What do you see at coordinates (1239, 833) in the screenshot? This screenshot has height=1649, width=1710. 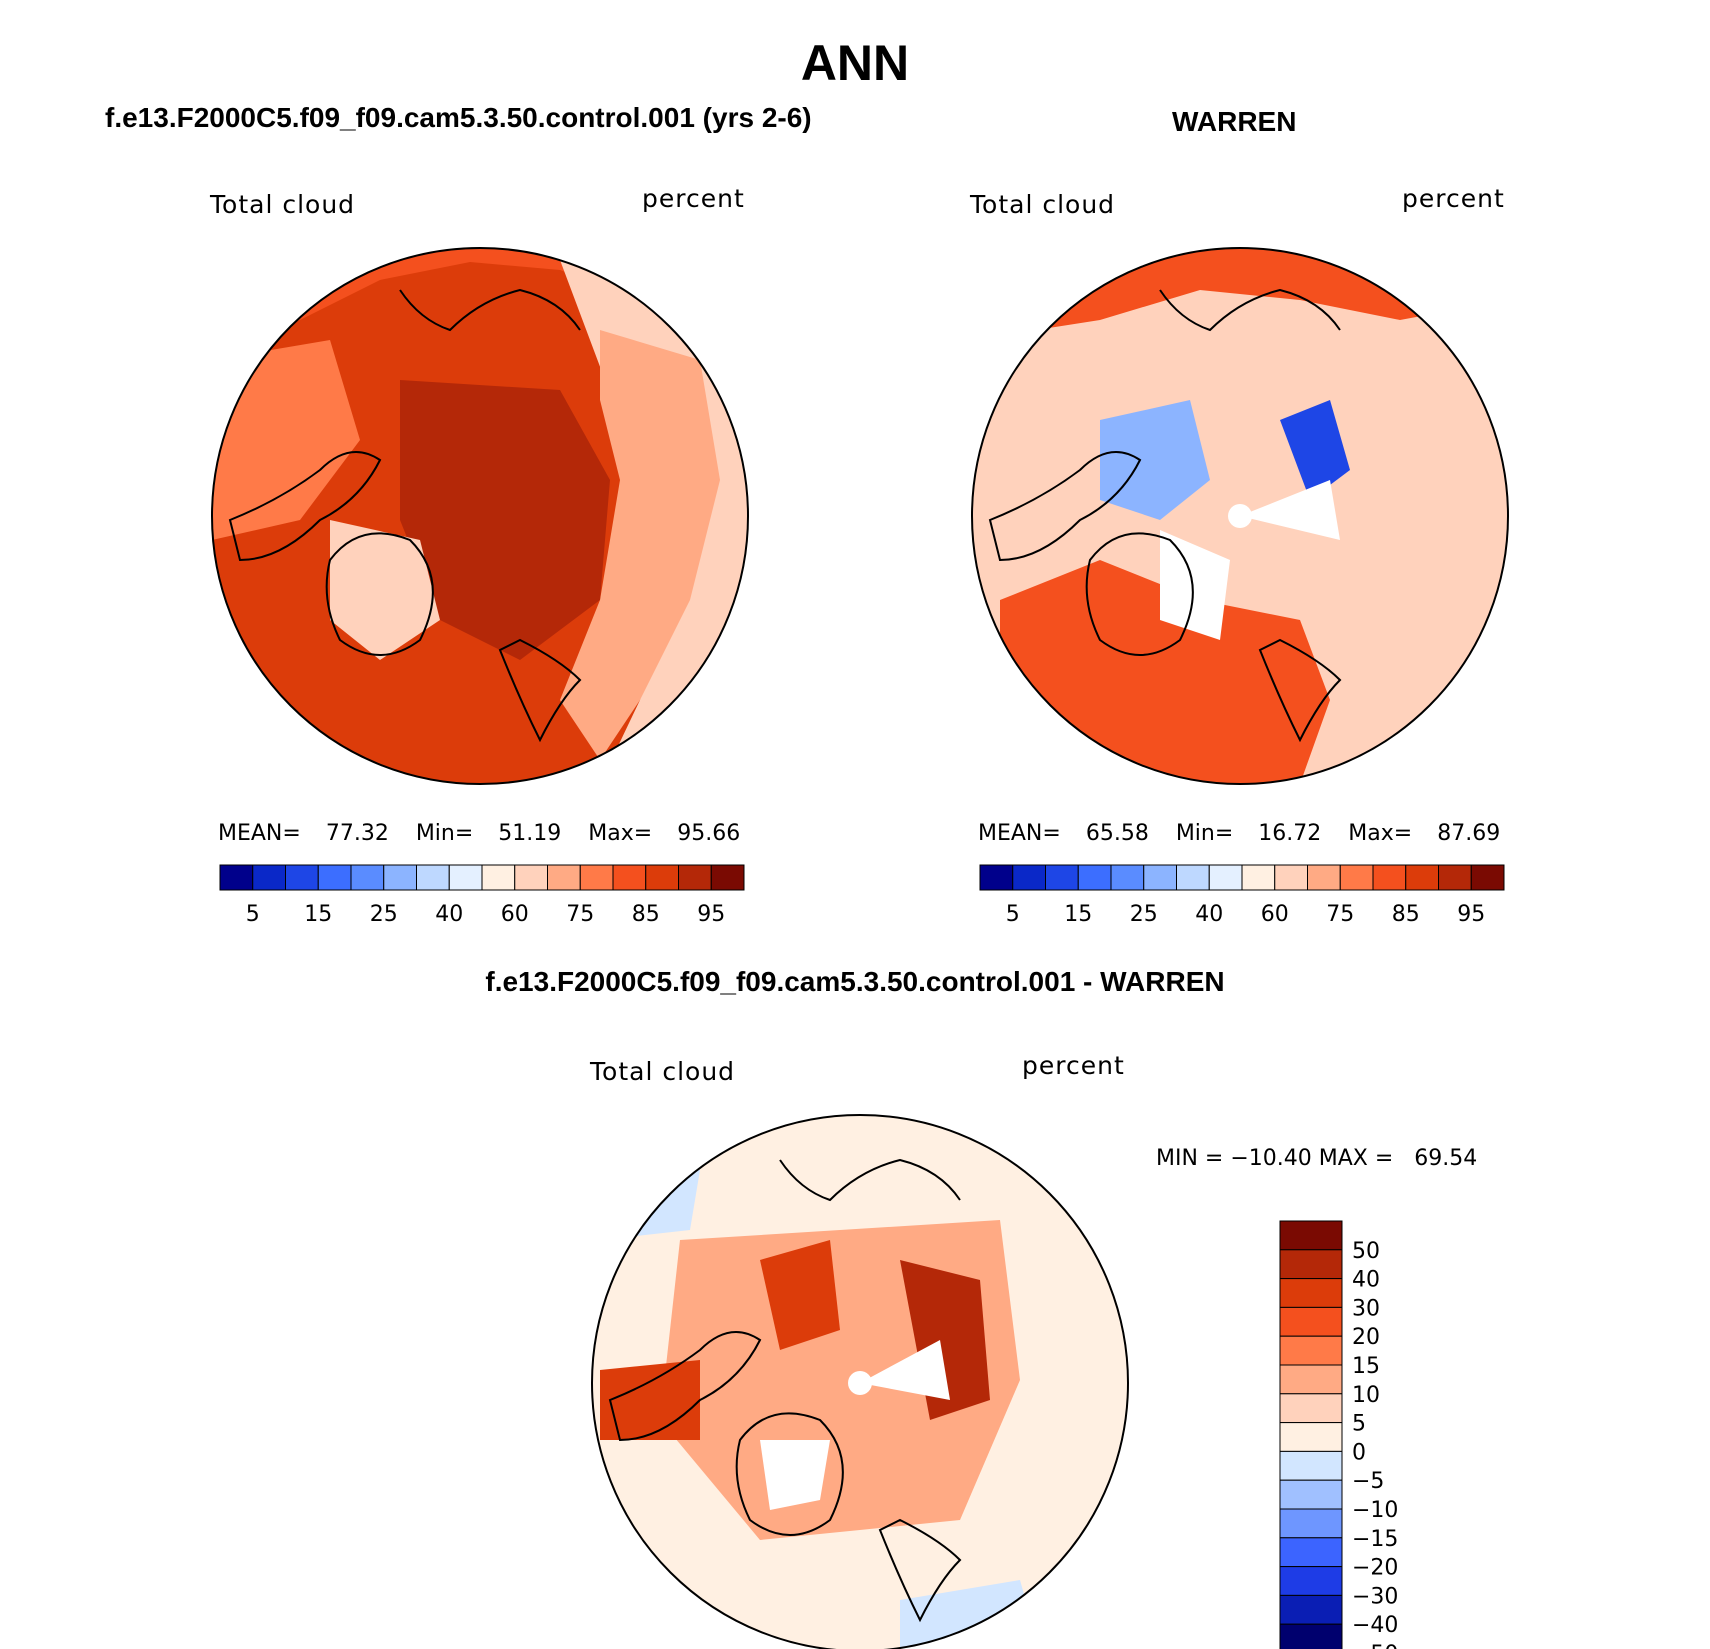 I see `obs-stats: MEAN= 65.58 Min= 16.72 Max= 87.69` at bounding box center [1239, 833].